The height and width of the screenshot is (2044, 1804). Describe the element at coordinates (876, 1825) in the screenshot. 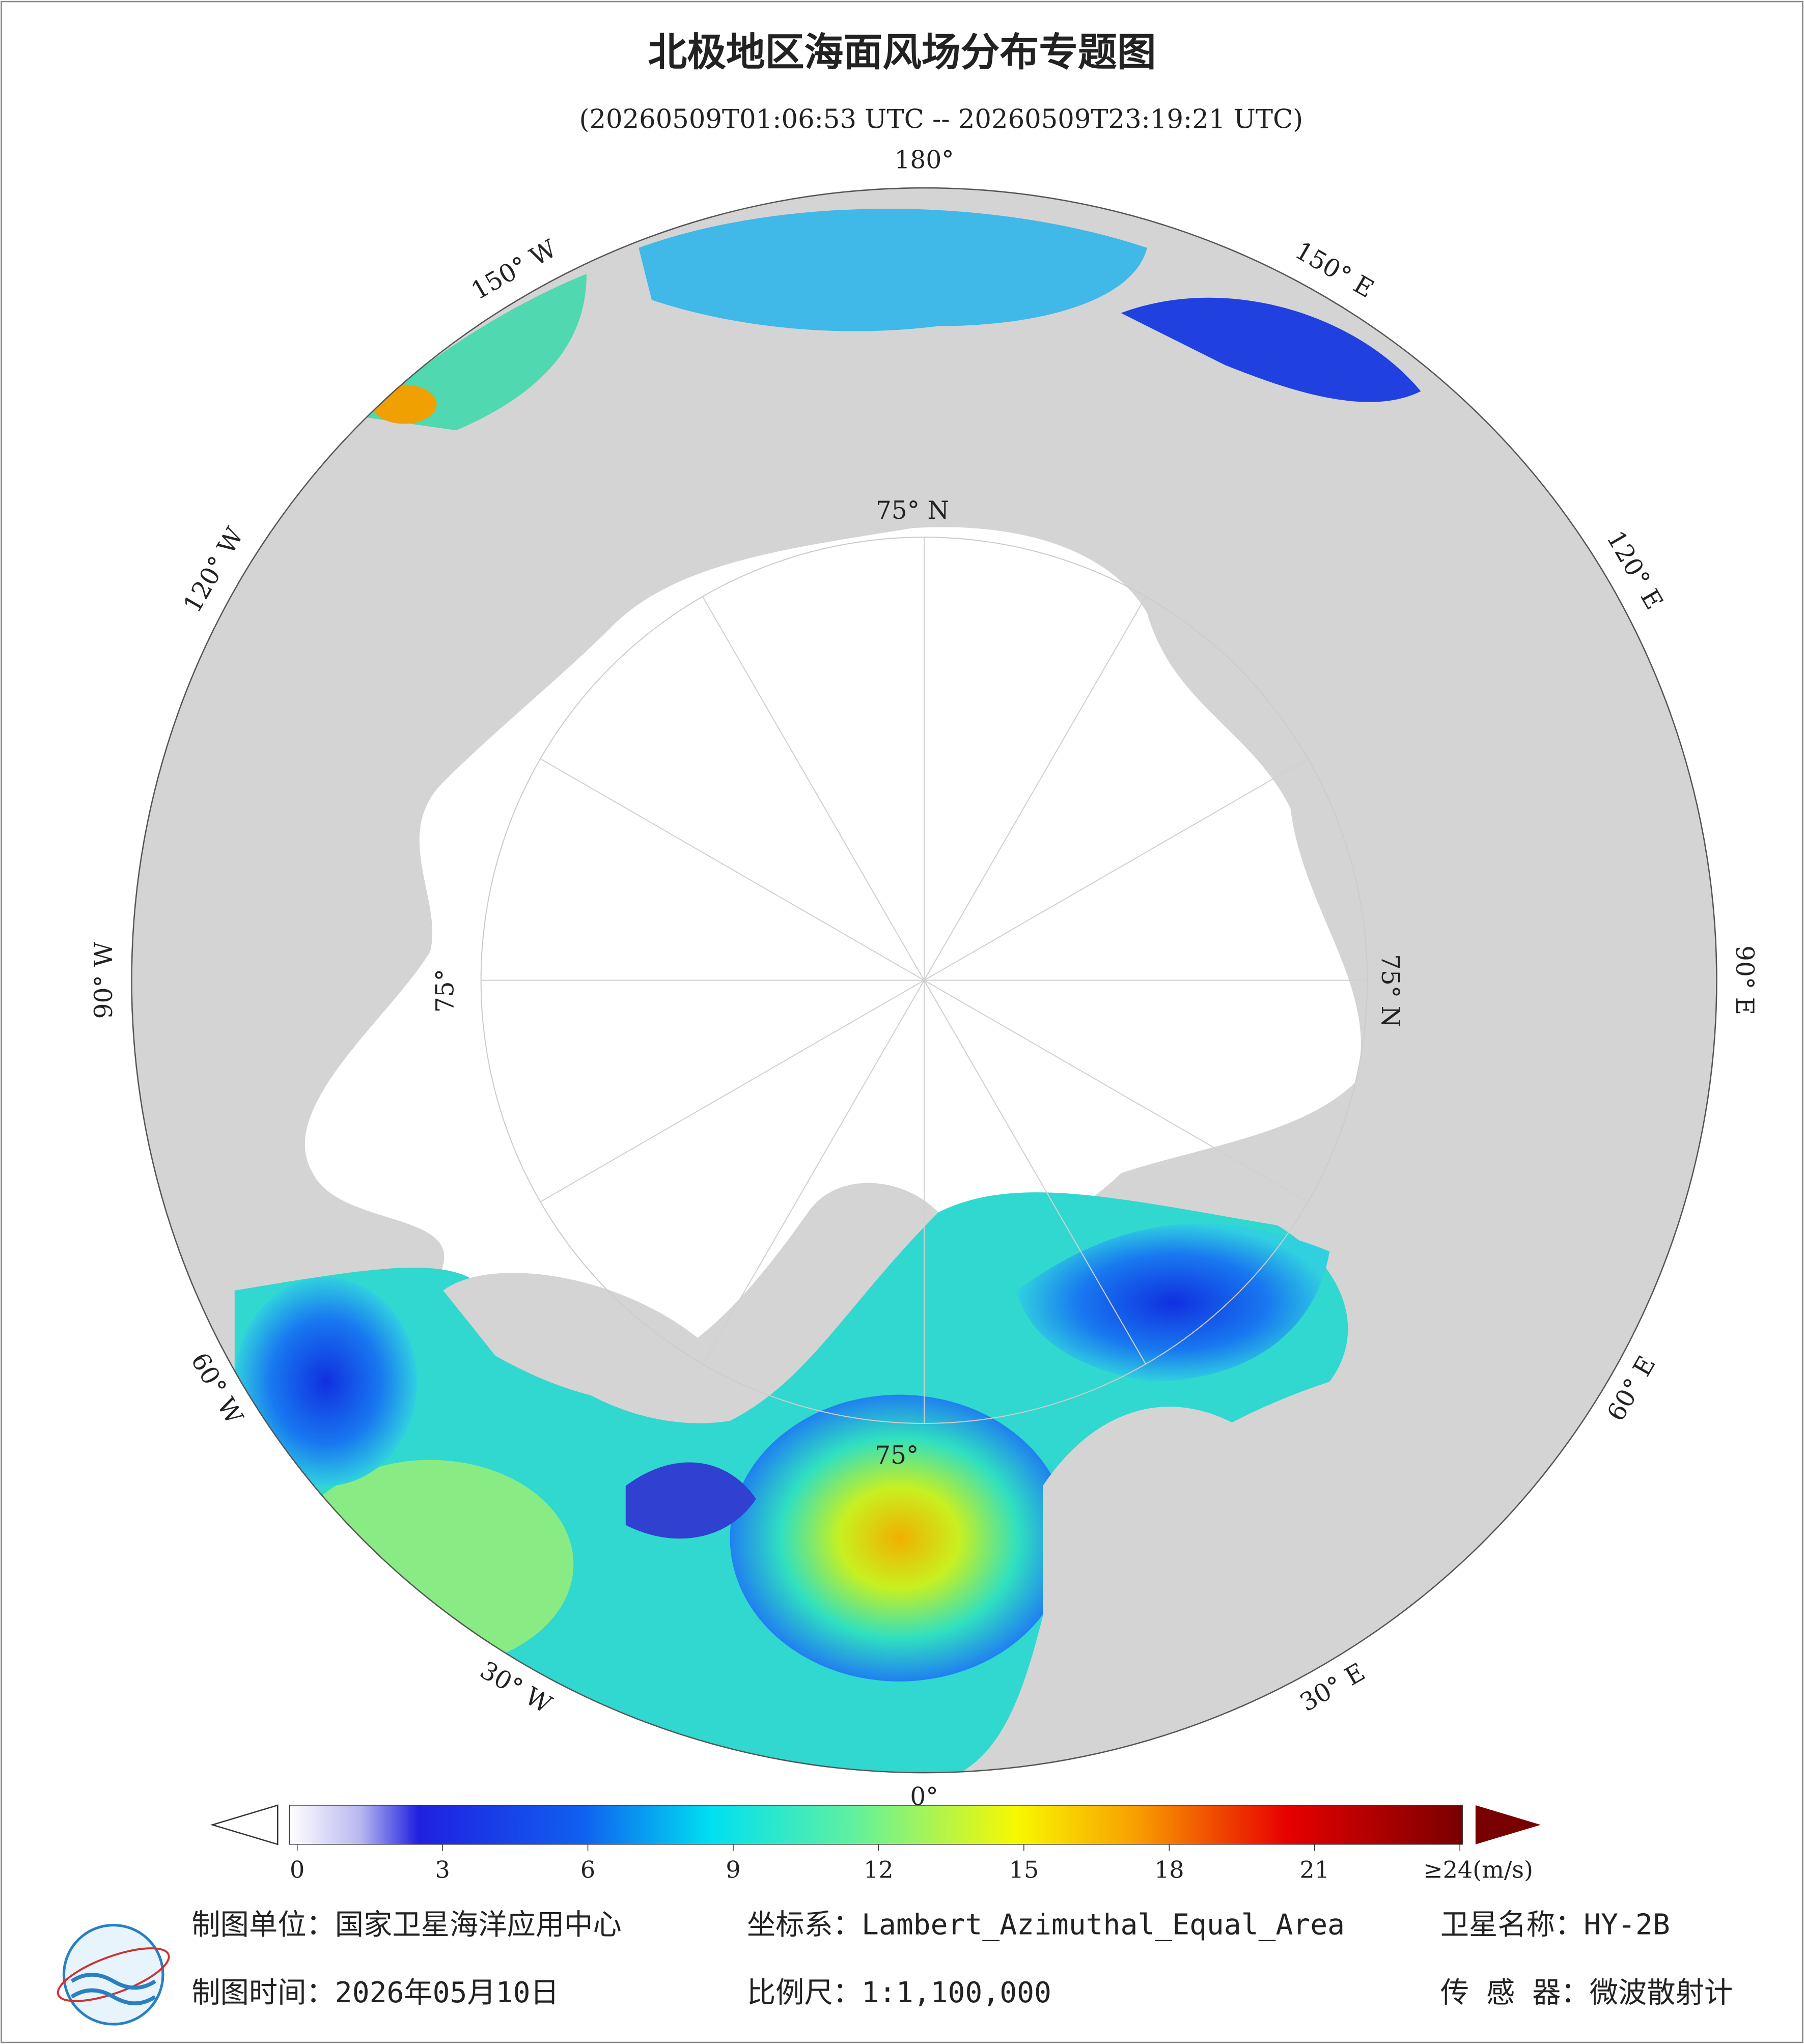

I see `colorbar-scale` at that location.